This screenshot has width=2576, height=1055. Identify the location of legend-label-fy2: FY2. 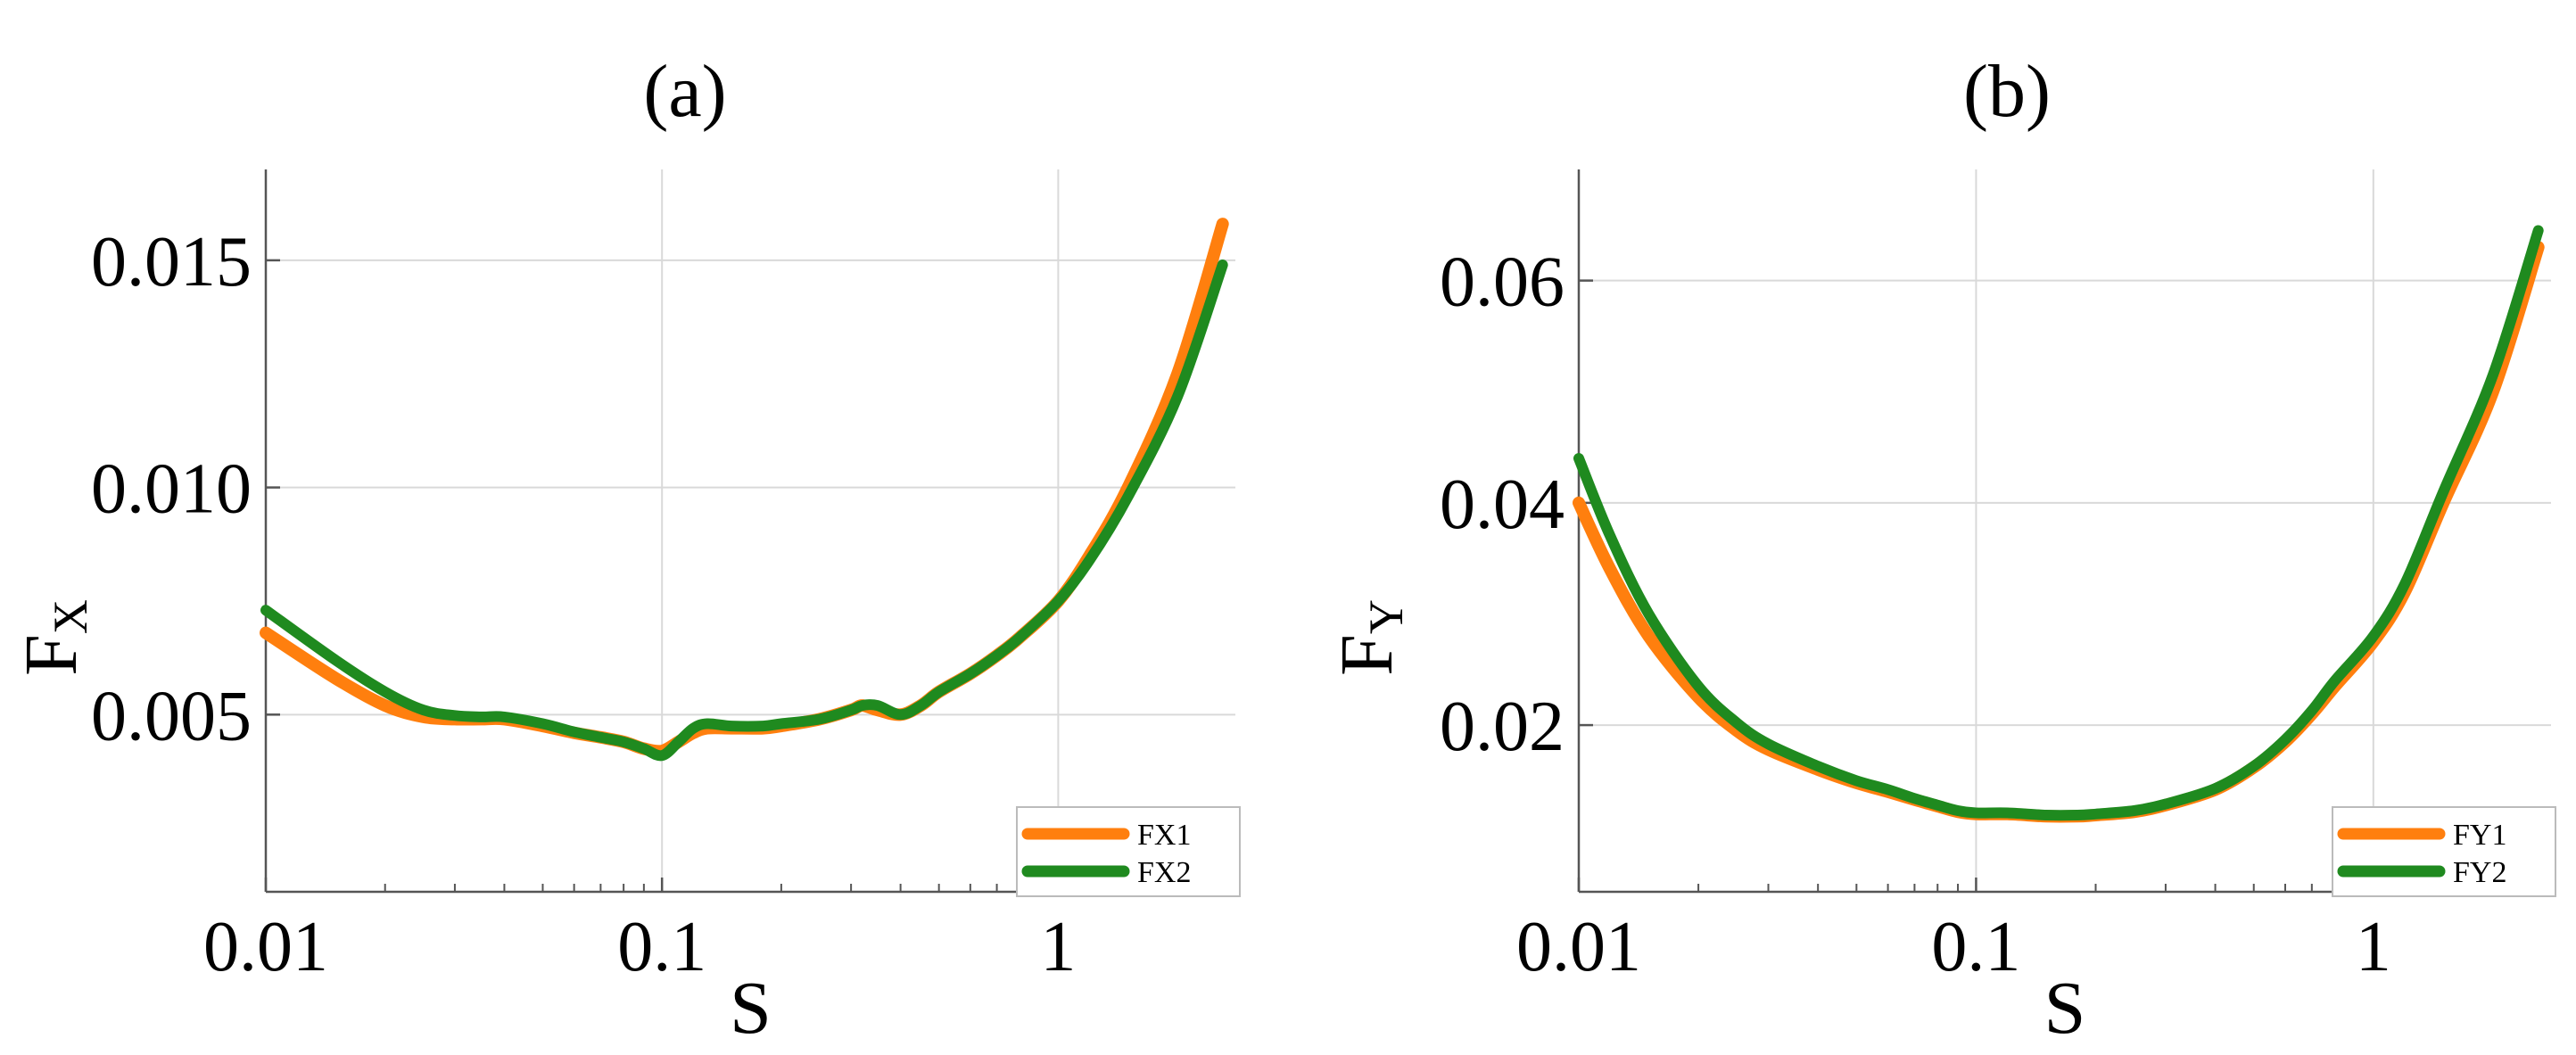
(2479, 872).